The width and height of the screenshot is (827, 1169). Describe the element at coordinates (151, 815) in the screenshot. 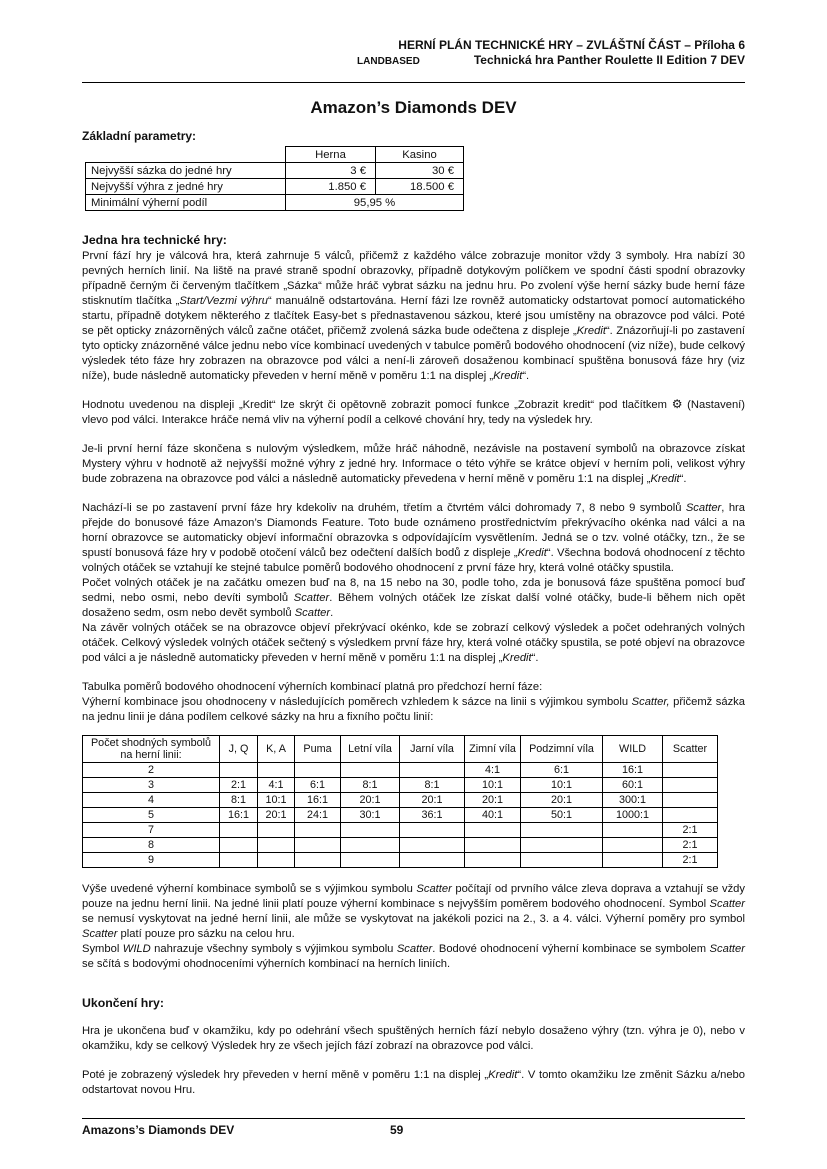

I see `paytable-symbol-count: 5` at that location.